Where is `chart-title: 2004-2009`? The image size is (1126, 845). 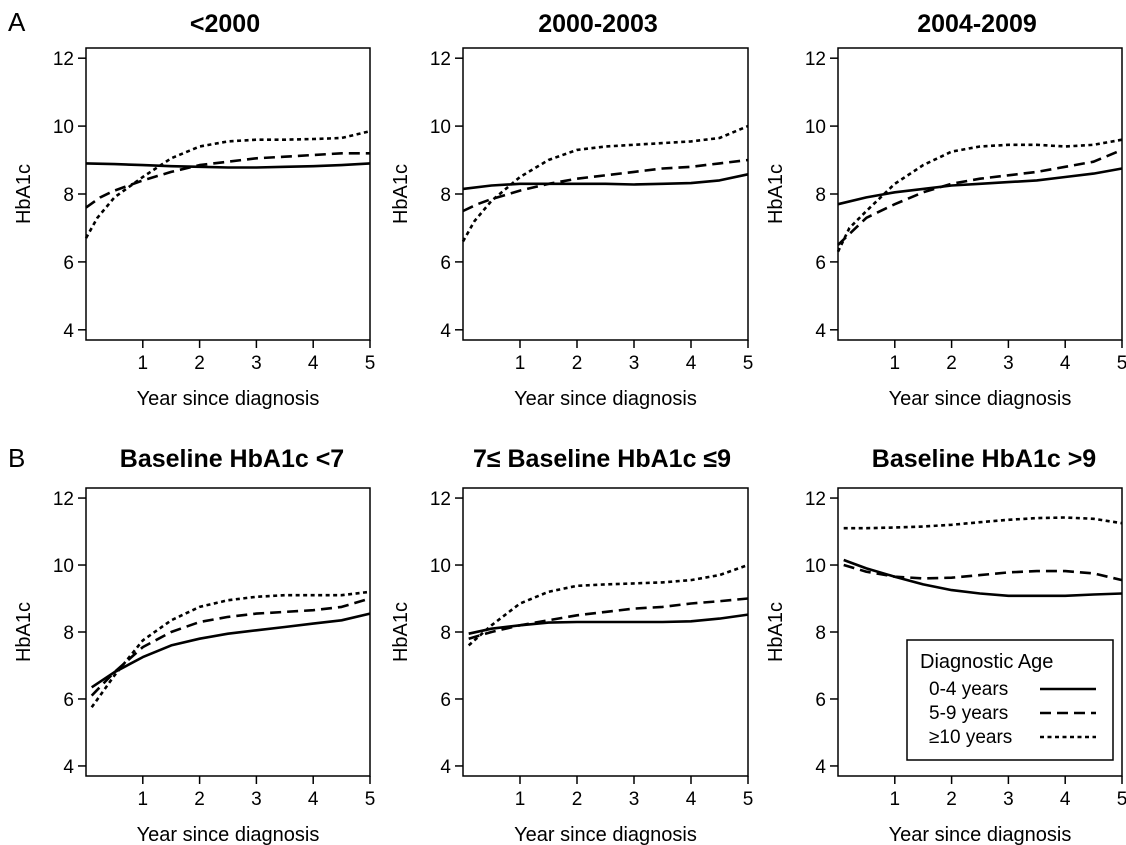
chart-title: 2004-2009 is located at coordinates (977, 24).